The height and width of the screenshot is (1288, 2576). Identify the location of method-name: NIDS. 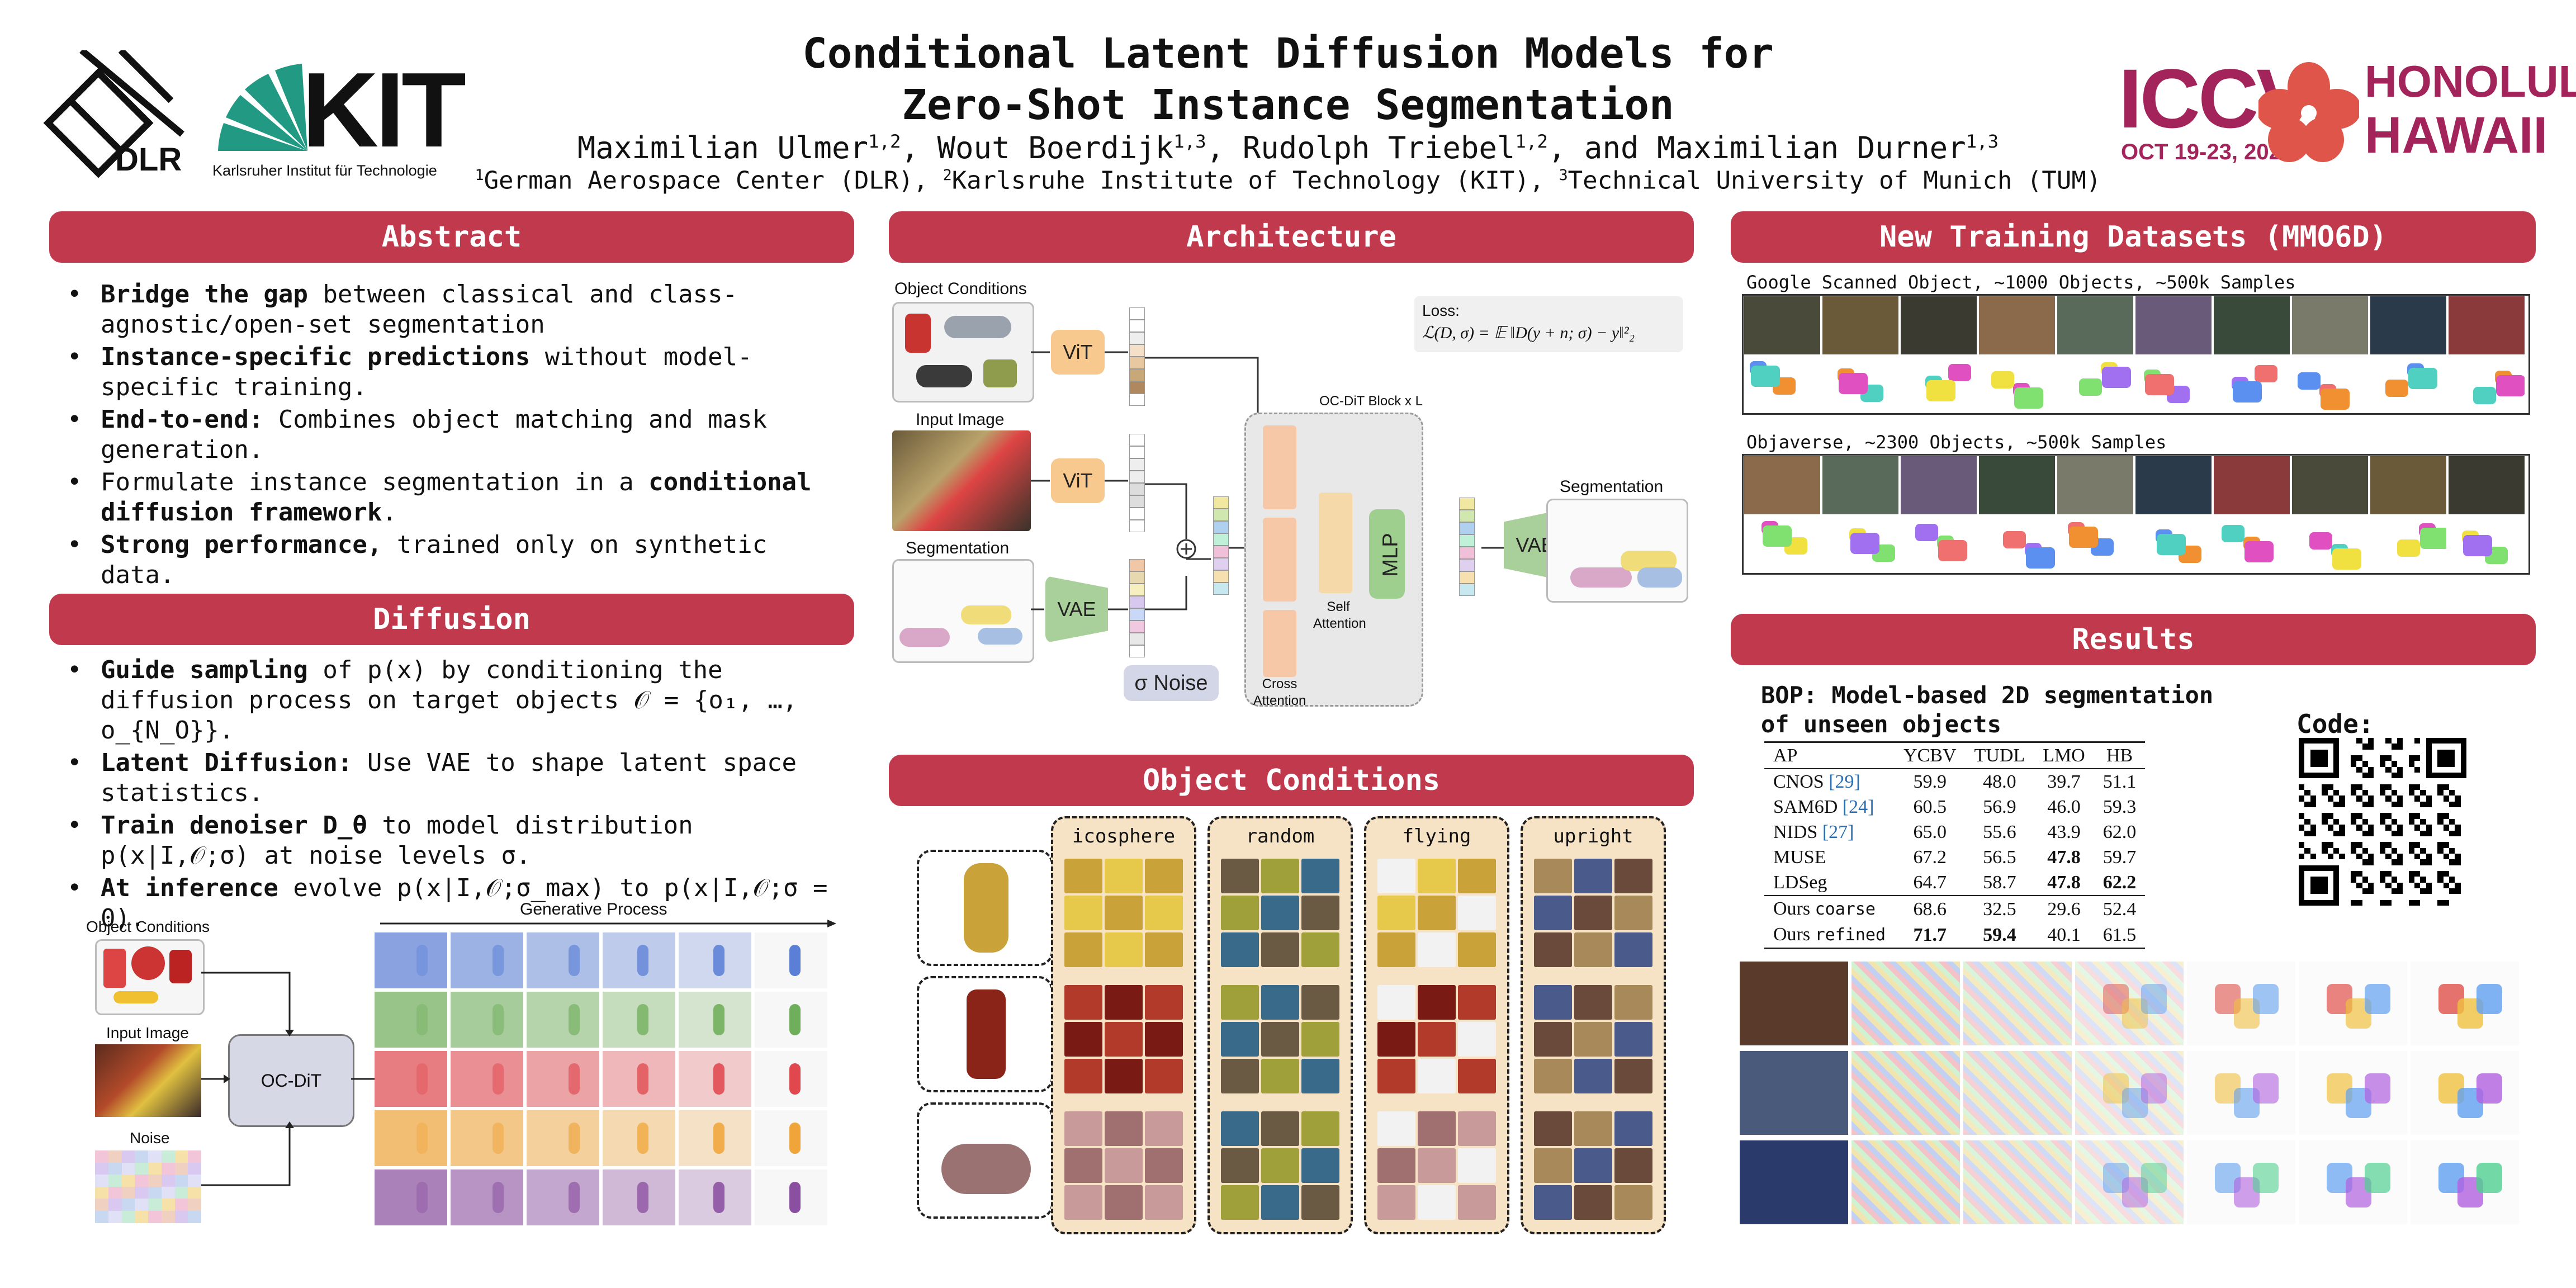
(1796, 832).